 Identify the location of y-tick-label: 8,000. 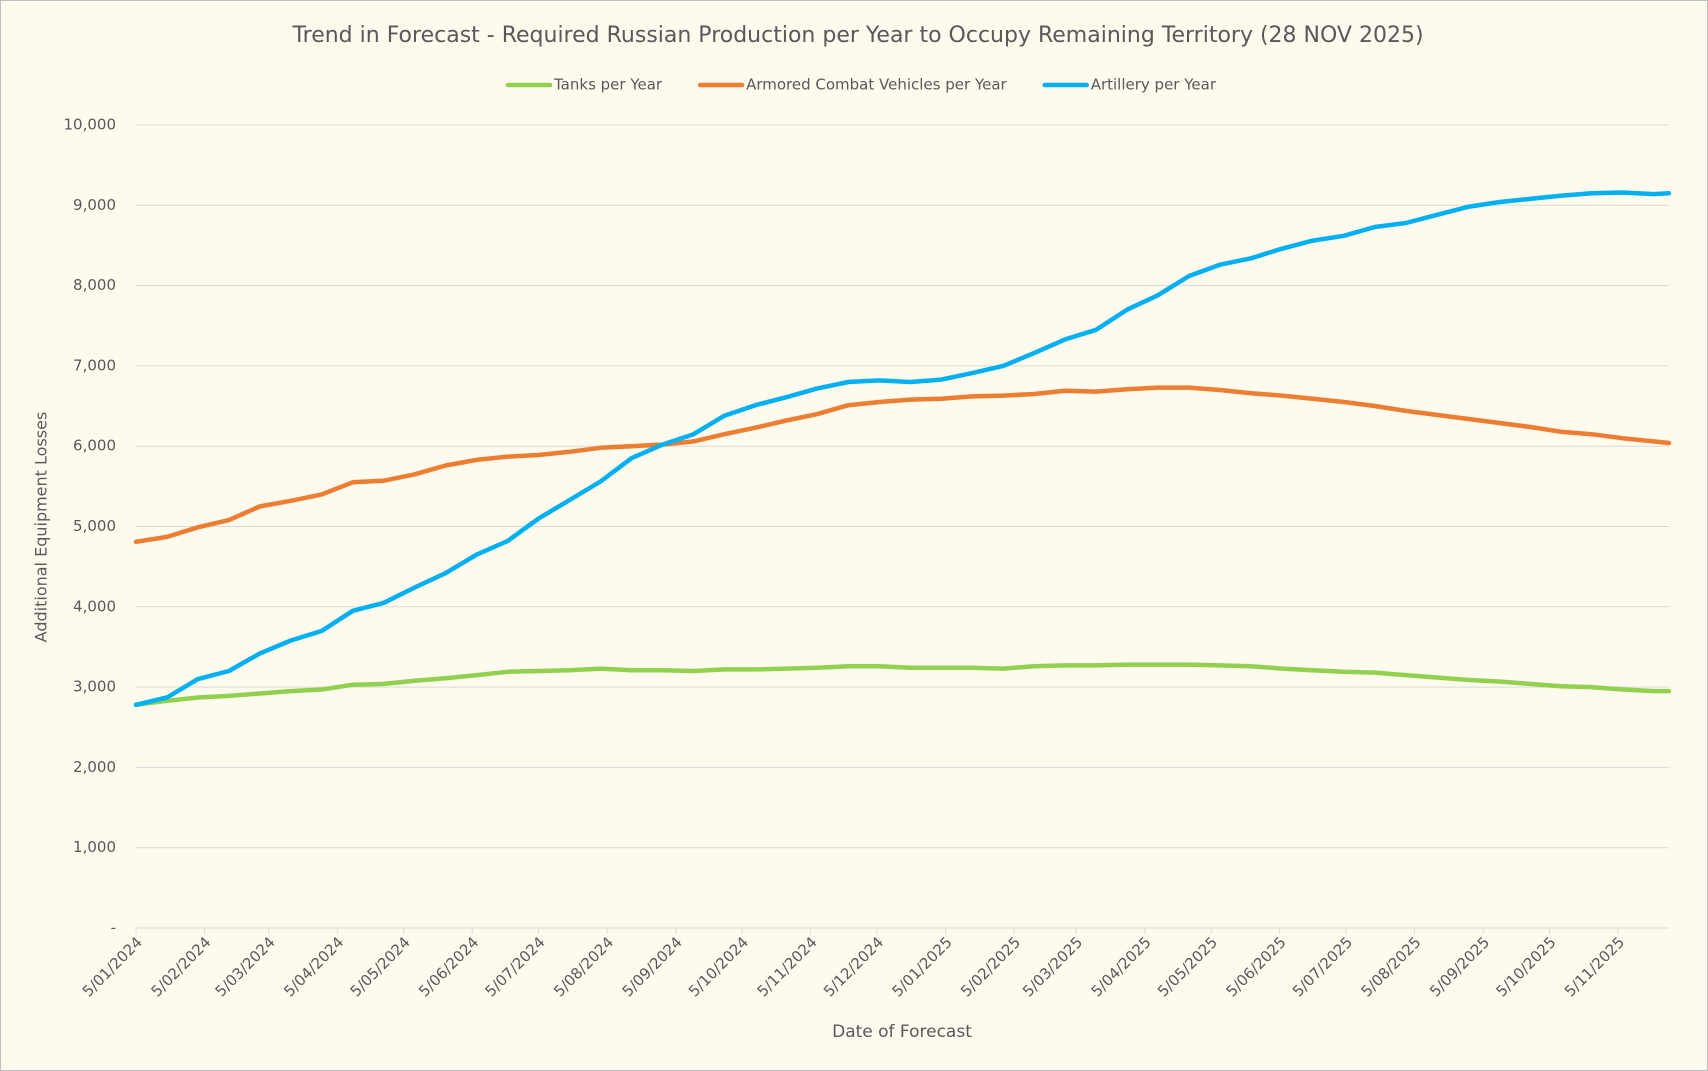
(94, 285).